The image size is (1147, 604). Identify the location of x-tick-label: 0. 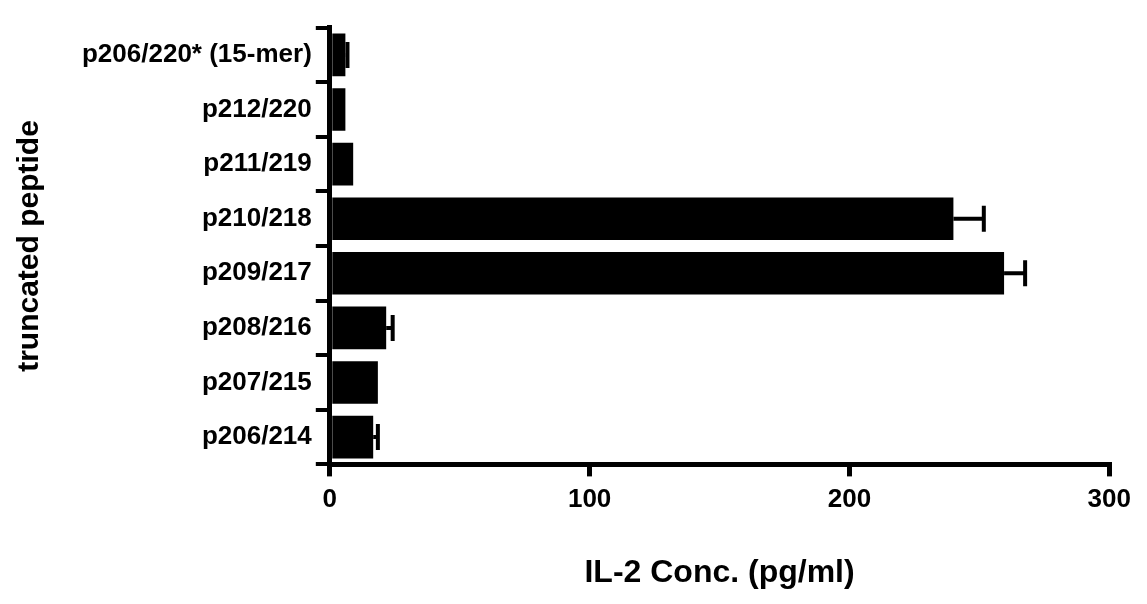
(330, 498).